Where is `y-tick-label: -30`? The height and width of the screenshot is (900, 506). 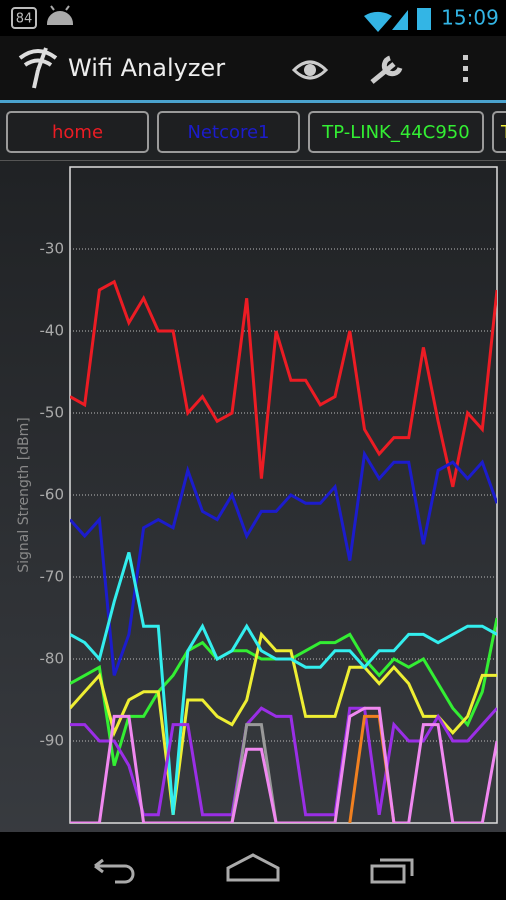
y-tick-label: -30 is located at coordinates (52, 249).